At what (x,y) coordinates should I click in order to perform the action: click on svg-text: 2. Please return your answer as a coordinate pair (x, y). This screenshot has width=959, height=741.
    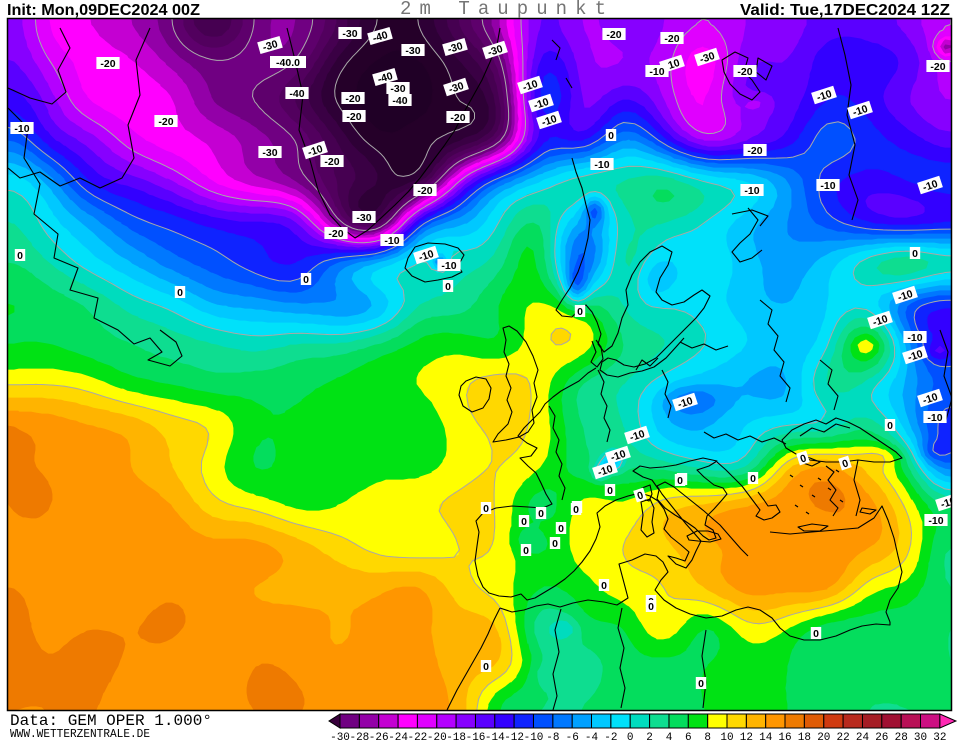
    Looking at the image, I should click on (649, 736).